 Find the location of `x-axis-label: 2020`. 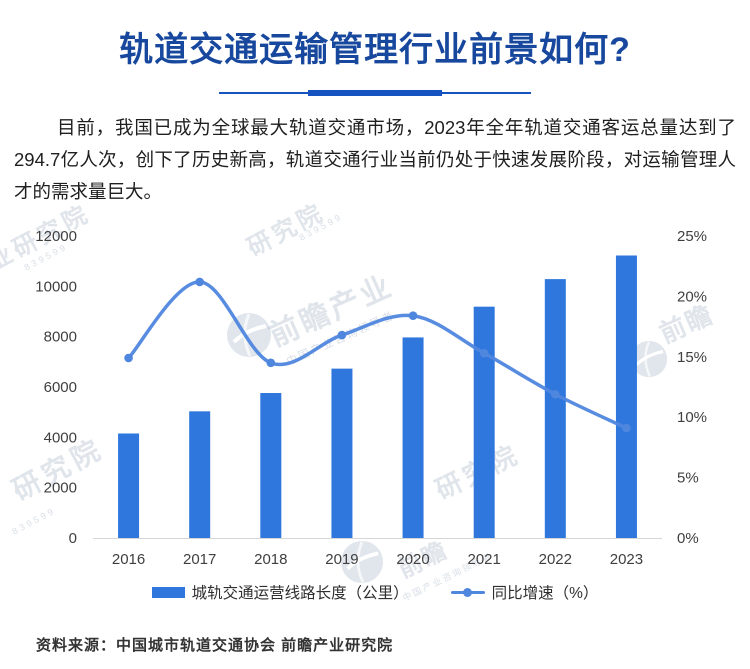

x-axis-label: 2020 is located at coordinates (412, 559).